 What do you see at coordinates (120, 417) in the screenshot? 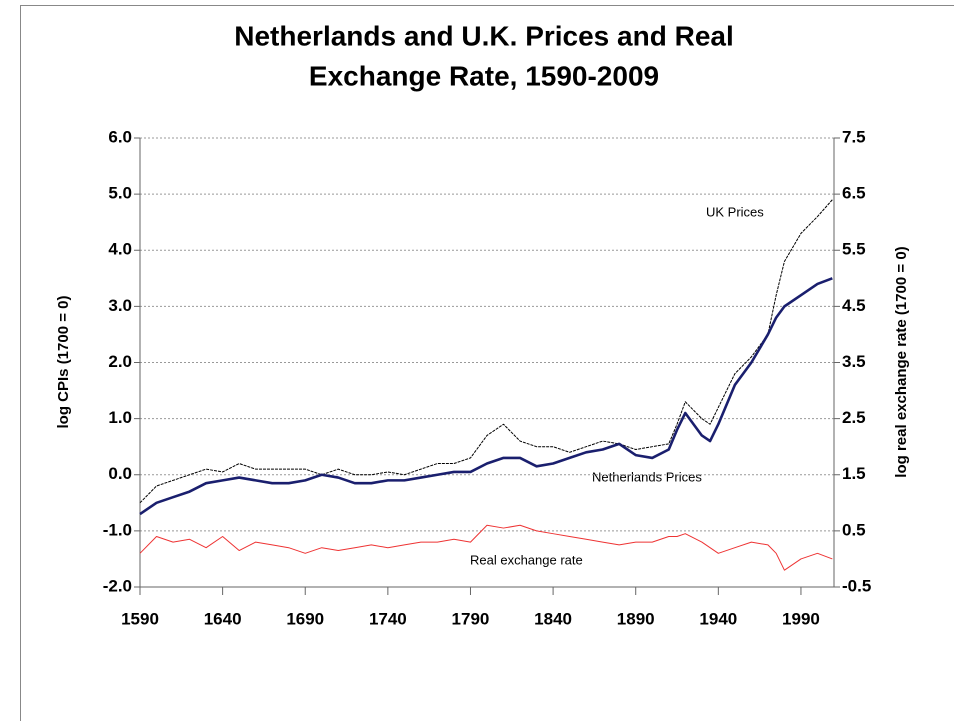
I see `y-tick-label: 1.0` at bounding box center [120, 417].